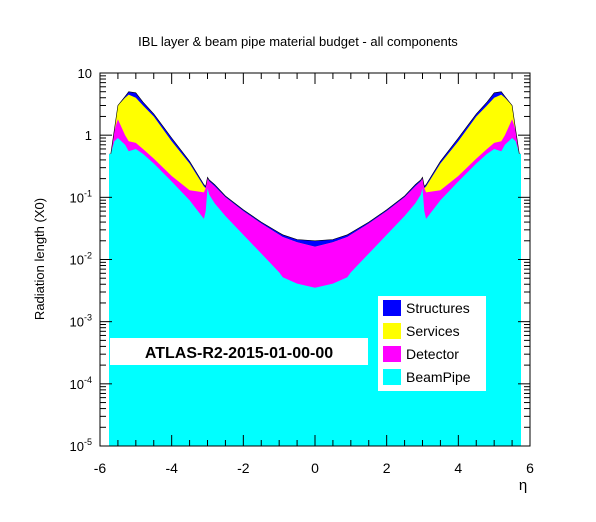 This screenshot has height=522, width=596. Describe the element at coordinates (438, 377) in the screenshot. I see `legend-label-beampipe: BeamPipe` at that location.